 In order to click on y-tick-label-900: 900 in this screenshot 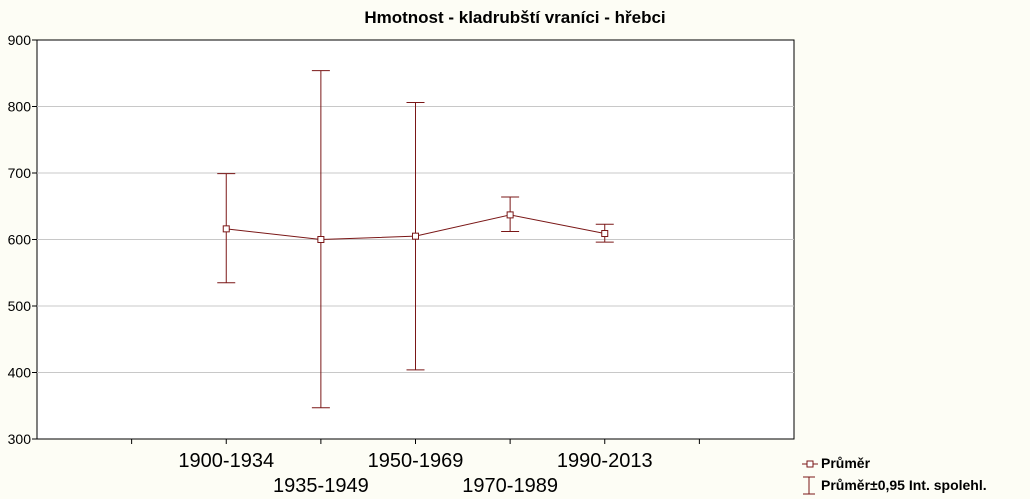, I will do `click(20, 40)`.